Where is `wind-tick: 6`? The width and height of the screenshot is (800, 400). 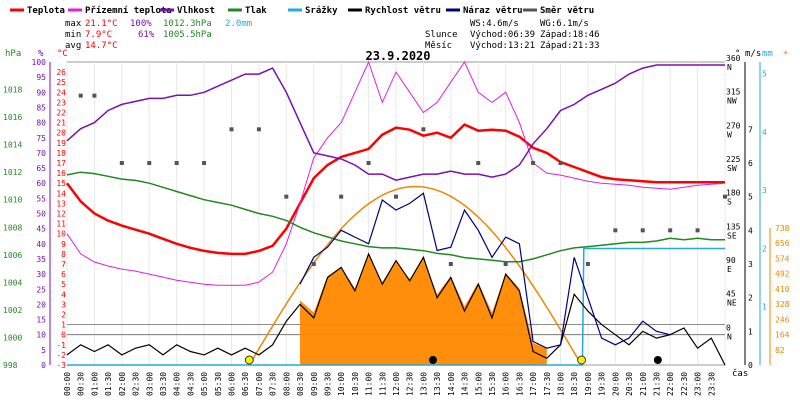 wind-tick: 6 is located at coordinates (750, 163).